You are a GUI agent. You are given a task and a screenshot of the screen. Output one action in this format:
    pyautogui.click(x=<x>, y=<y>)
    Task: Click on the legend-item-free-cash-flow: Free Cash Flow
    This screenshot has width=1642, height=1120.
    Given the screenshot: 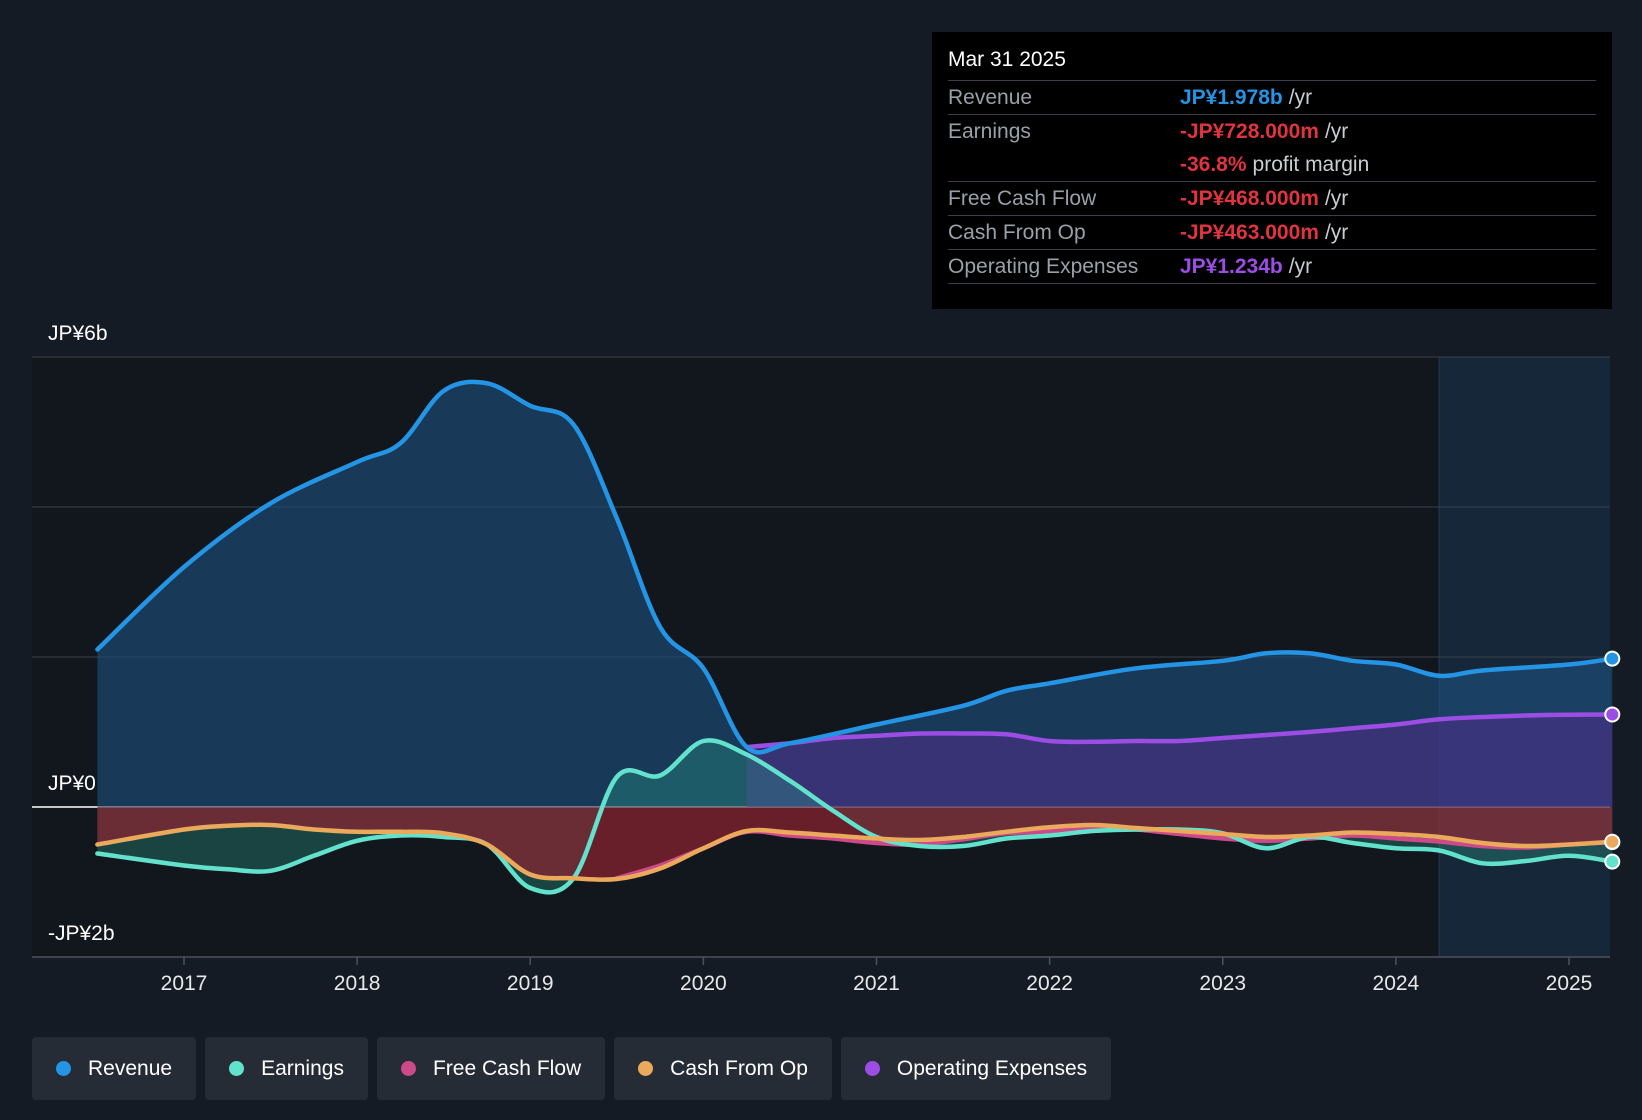 What is the action you would take?
    pyautogui.click(x=491, y=1068)
    